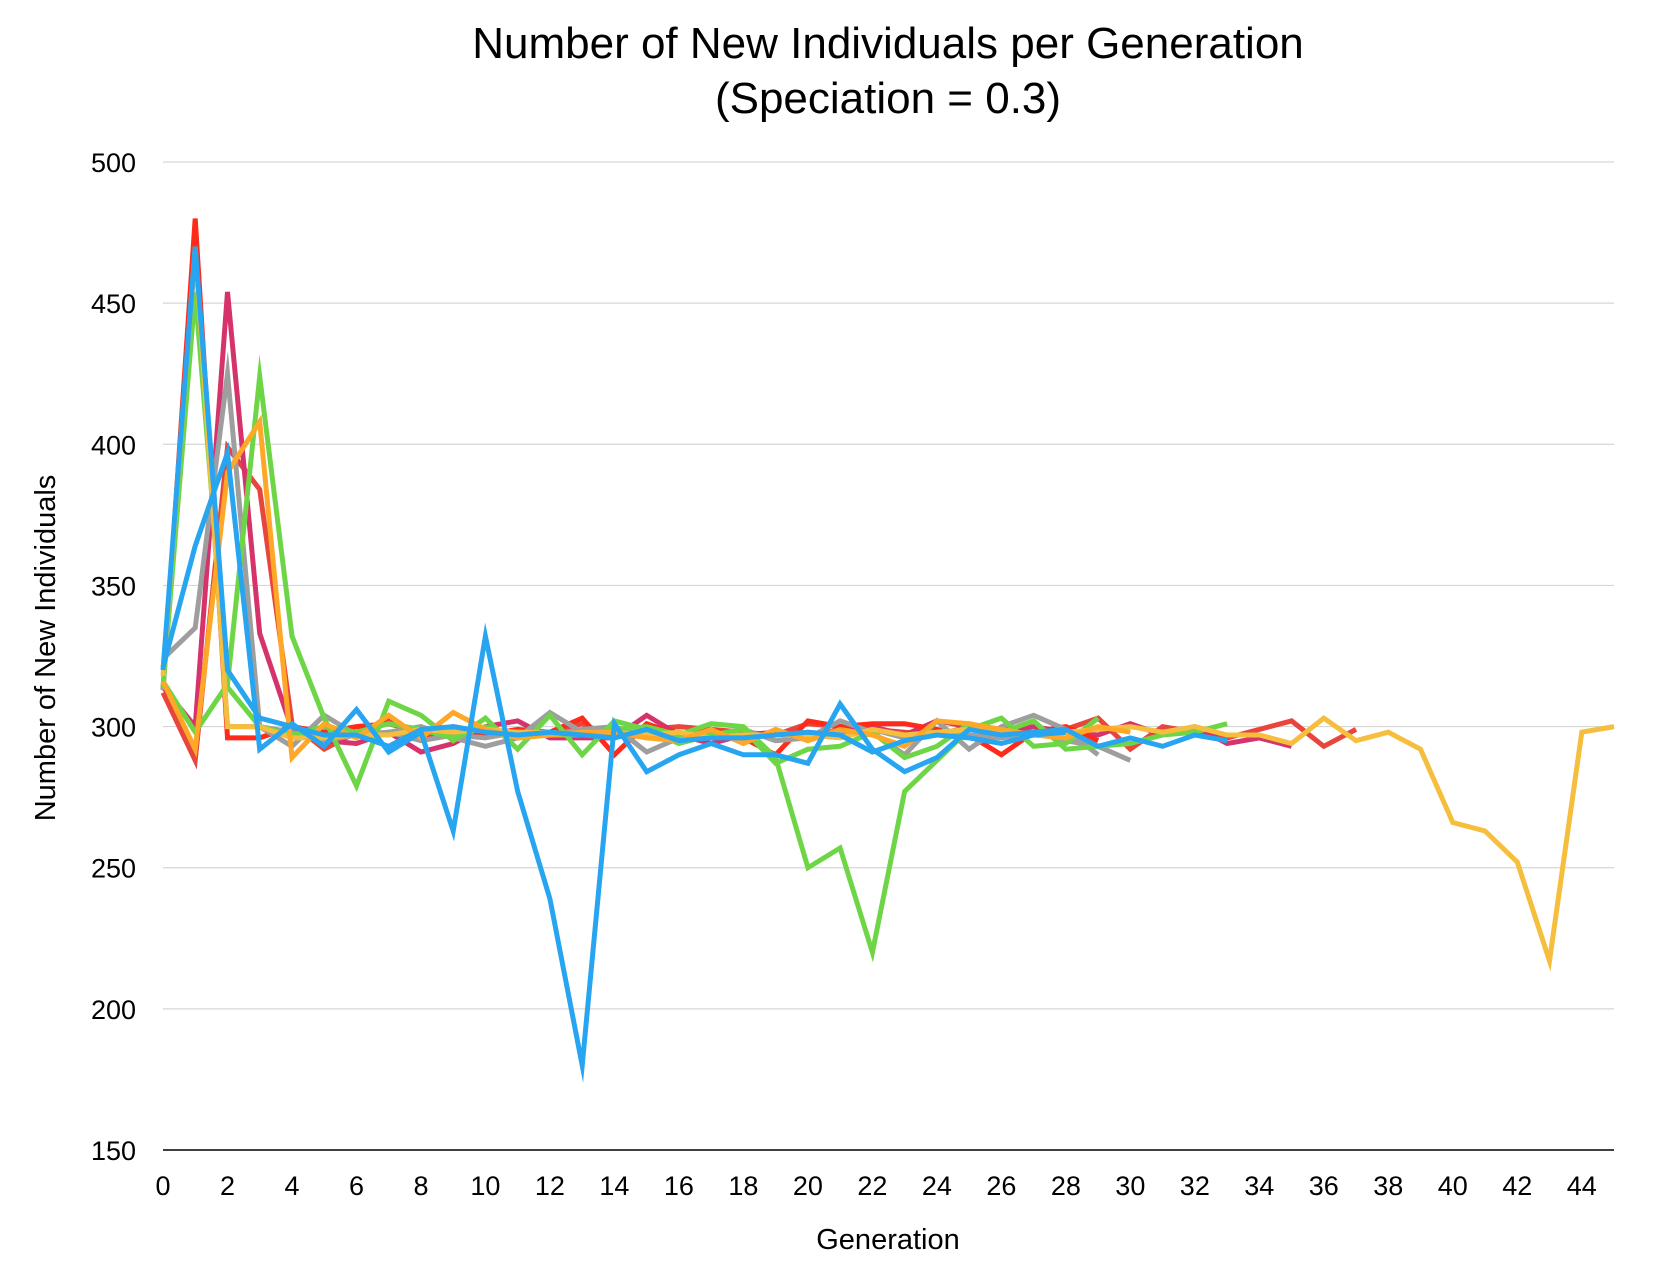  I want to click on x-tick-label: 14, so click(614, 1186).